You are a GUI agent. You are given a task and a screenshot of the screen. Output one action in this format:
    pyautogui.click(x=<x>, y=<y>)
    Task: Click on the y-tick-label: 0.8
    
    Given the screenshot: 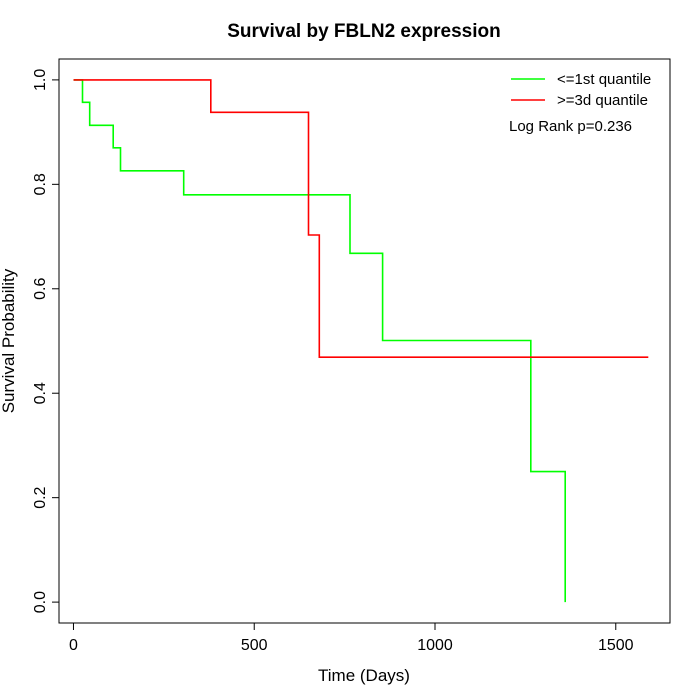 What is the action you would take?
    pyautogui.click(x=40, y=184)
    